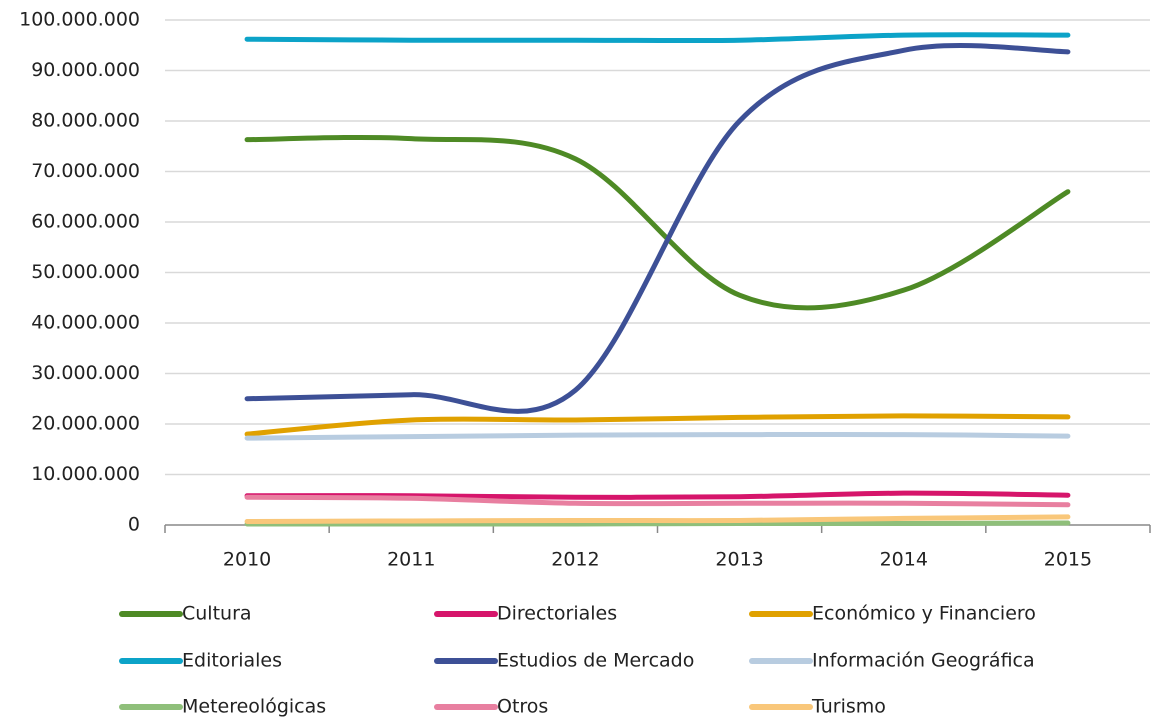 This screenshot has height=722, width=1153. Describe the element at coordinates (247, 560) in the screenshot. I see `x-tick-label: 2010` at that location.